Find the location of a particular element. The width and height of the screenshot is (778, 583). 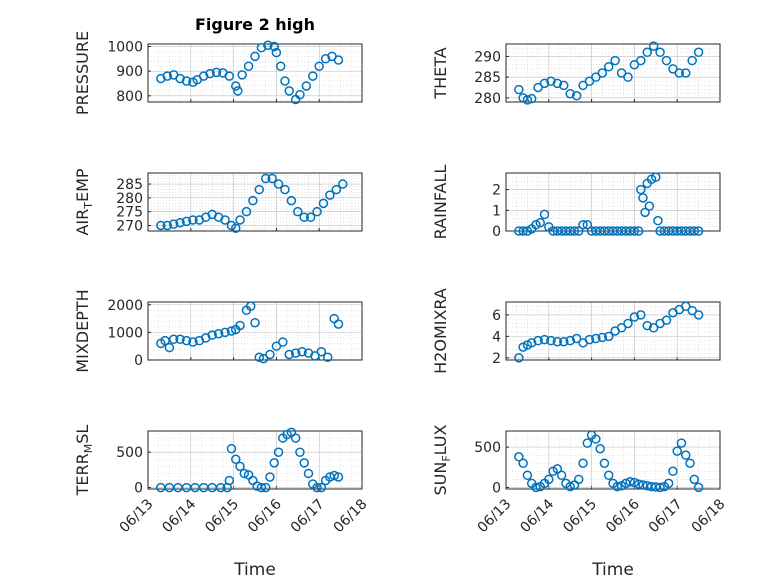

y-tick-label: 270 is located at coordinates (129, 226).